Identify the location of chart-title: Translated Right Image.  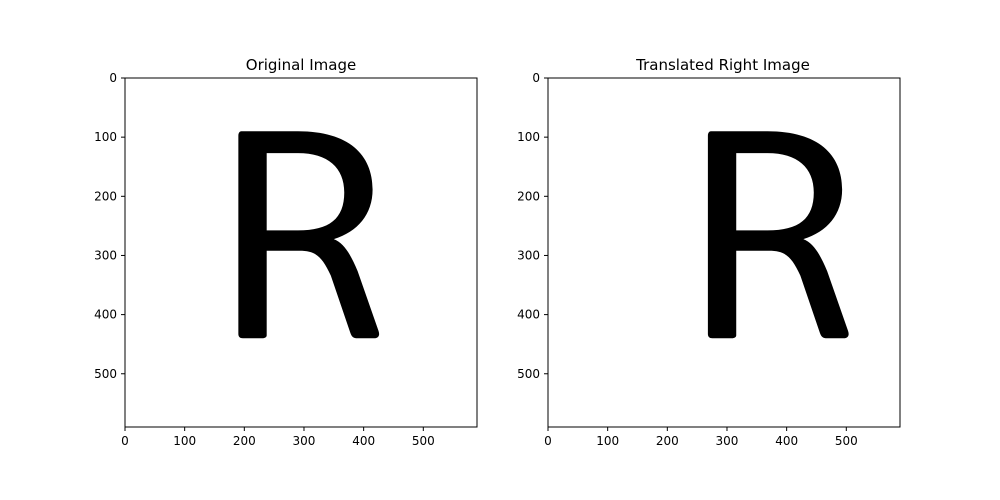
(722, 65).